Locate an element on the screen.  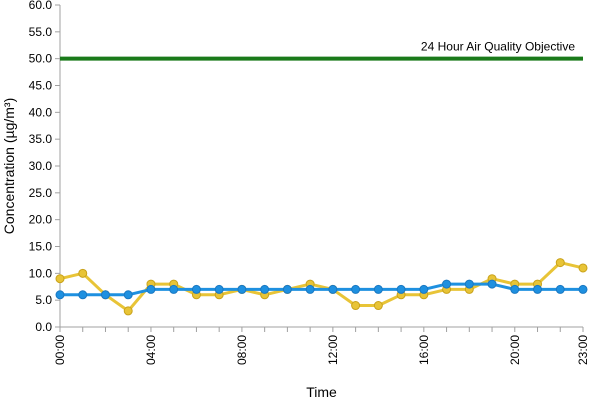
y-tick-label: 50.0 is located at coordinates (41, 59).